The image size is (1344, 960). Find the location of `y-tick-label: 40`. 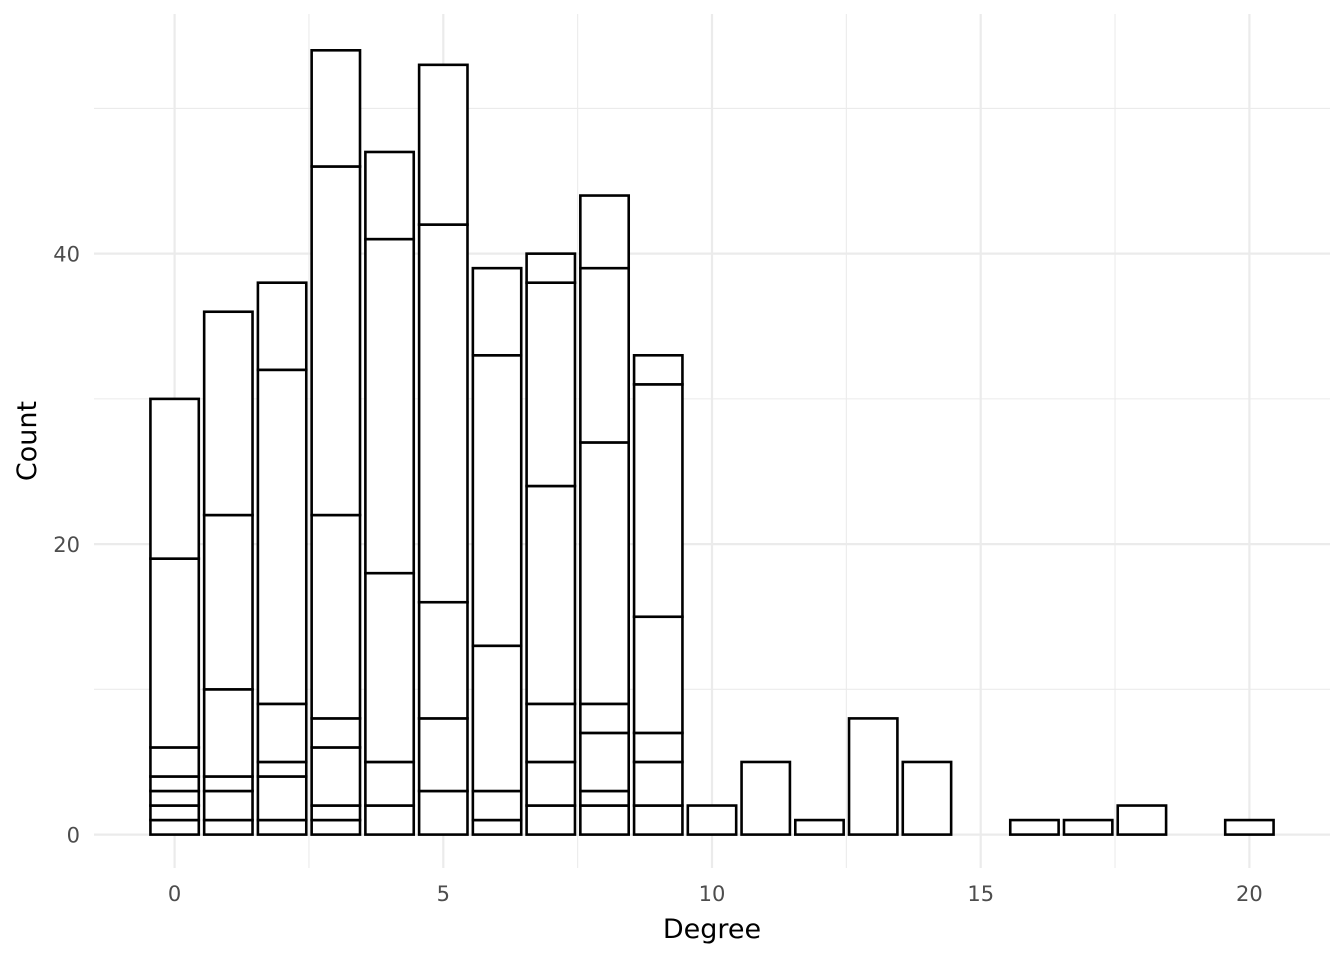

y-tick-label: 40 is located at coordinates (66, 255).